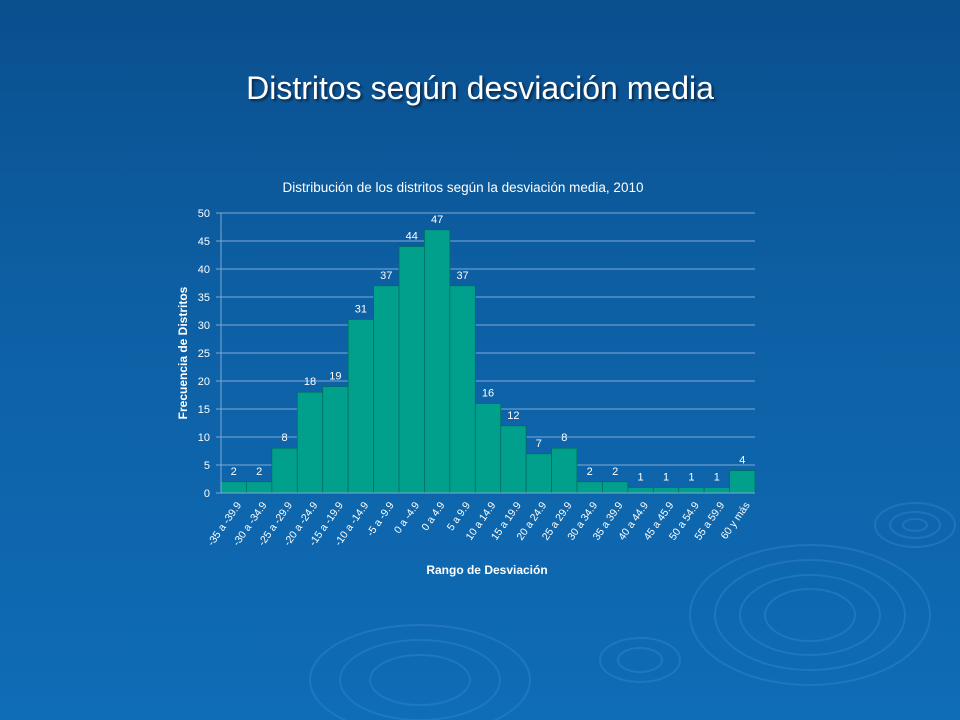 The image size is (960, 720). I want to click on y-tick-label: 15, so click(204, 410).